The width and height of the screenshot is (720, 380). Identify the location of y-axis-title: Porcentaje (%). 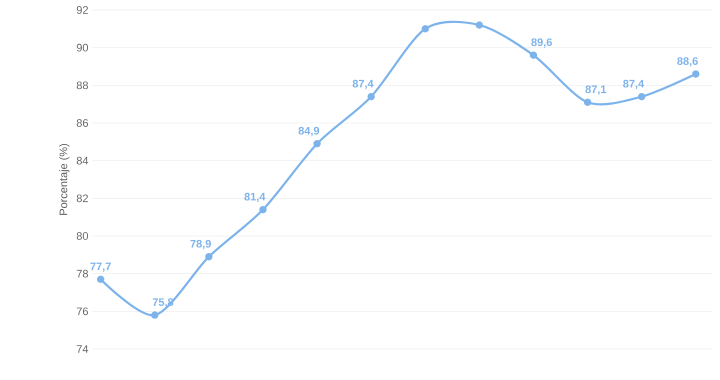
(64, 179).